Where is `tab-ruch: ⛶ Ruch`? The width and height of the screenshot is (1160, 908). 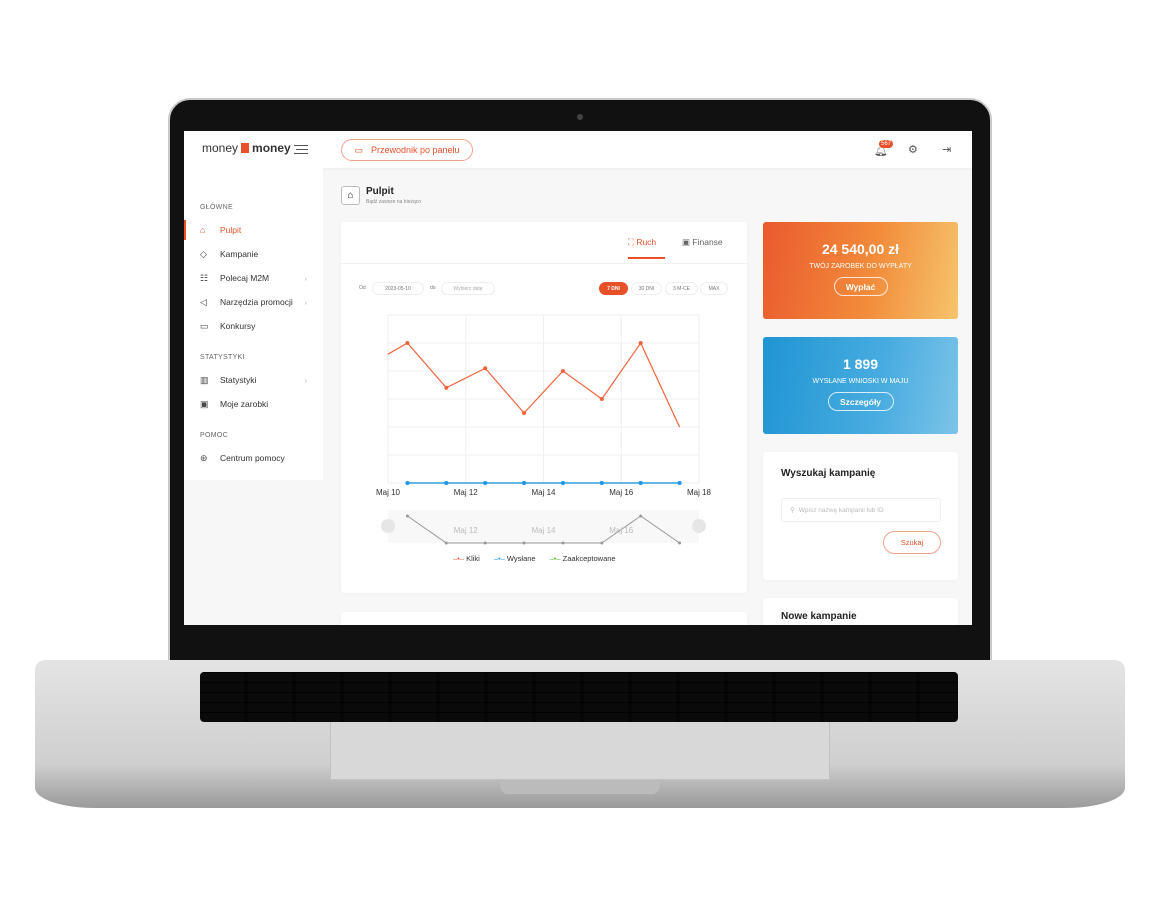
tab-ruch: ⛶ Ruch is located at coordinates (646, 248).